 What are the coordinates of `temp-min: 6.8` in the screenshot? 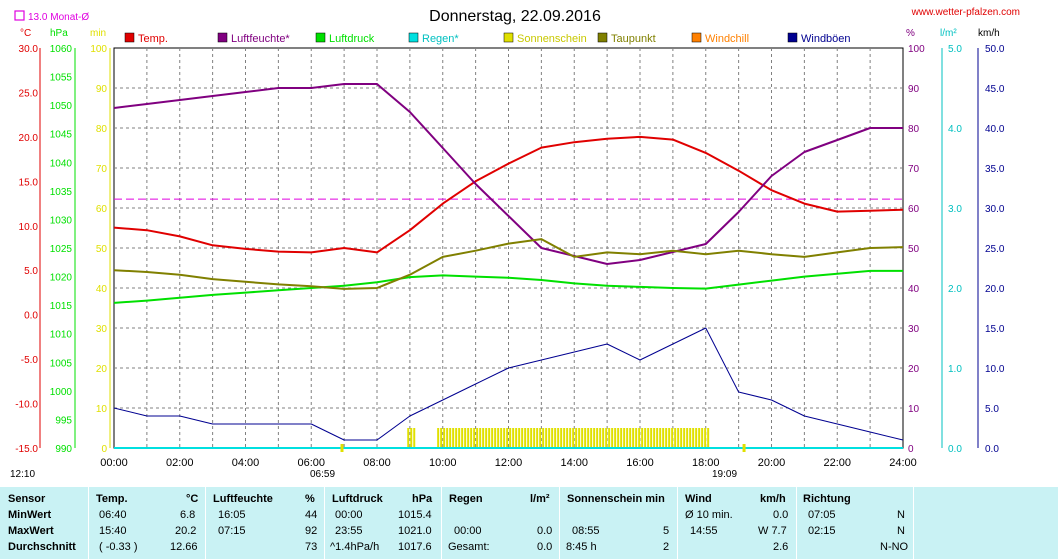 It's located at (188, 515).